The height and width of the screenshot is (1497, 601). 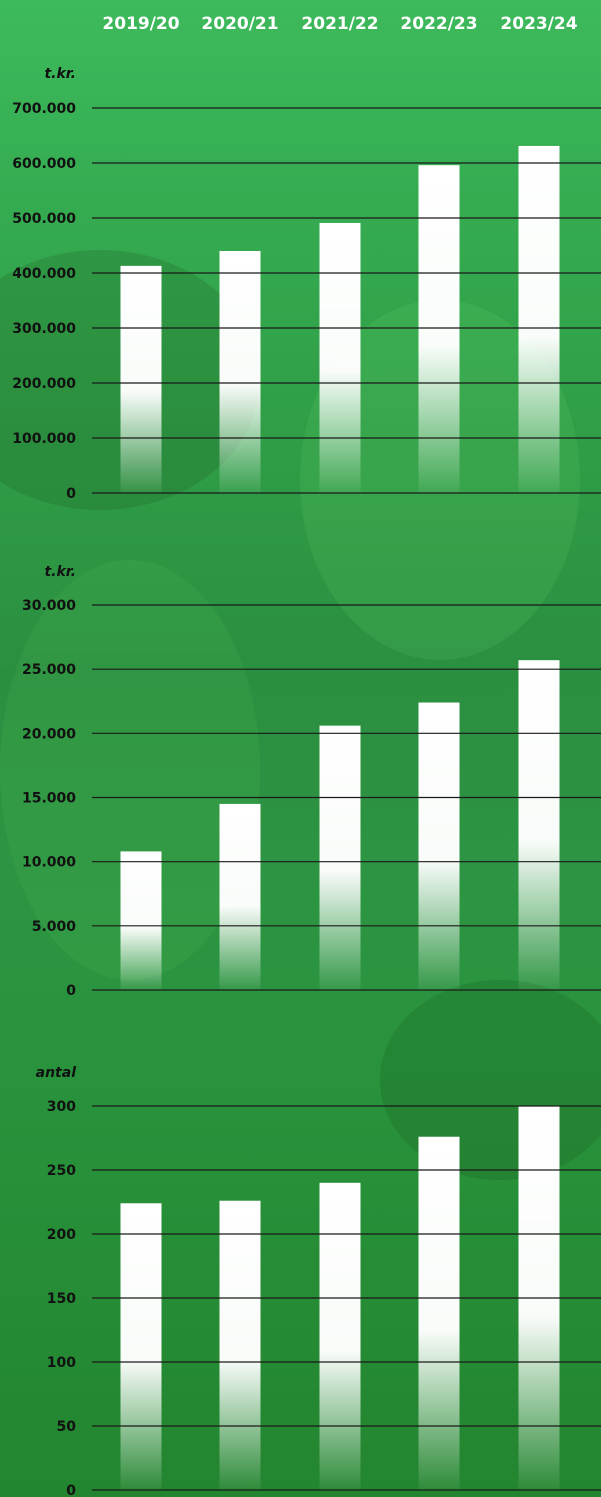 What do you see at coordinates (61, 1299) in the screenshot?
I see `y-tick-label: 150` at bounding box center [61, 1299].